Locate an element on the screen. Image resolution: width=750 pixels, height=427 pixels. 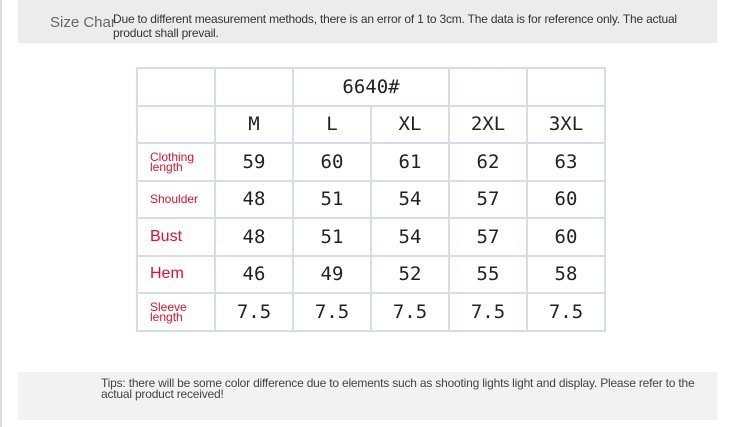
row-label: Shoulder is located at coordinates (176, 199).